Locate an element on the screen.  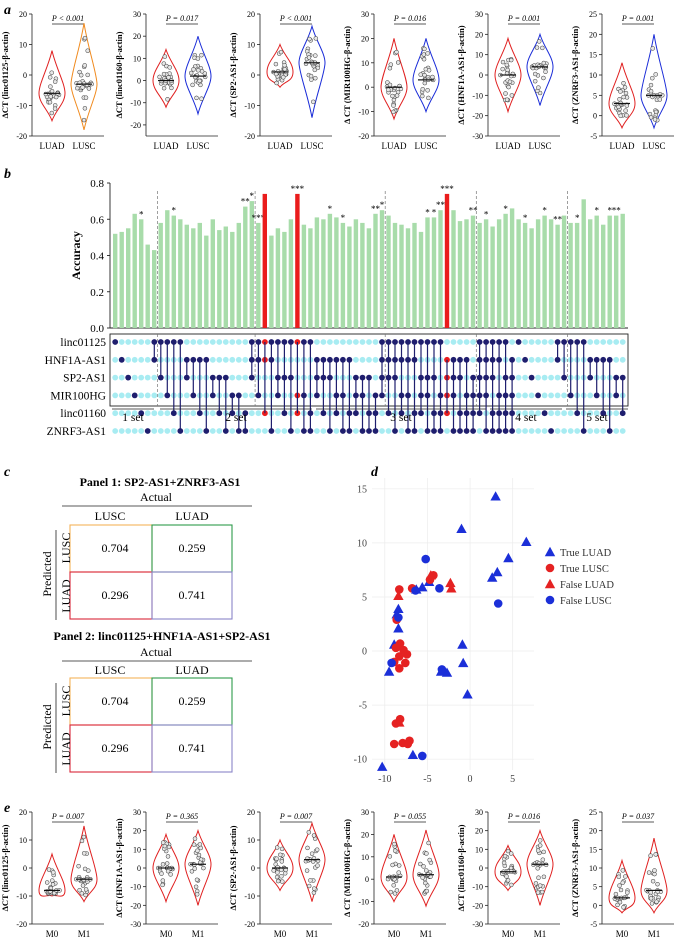
y-tick-label: 25 is located at coordinates (593, 14).